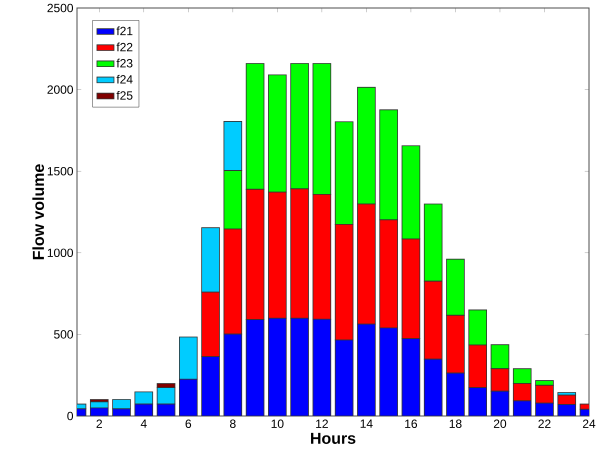  I want to click on legend-label: f25, so click(124, 95).